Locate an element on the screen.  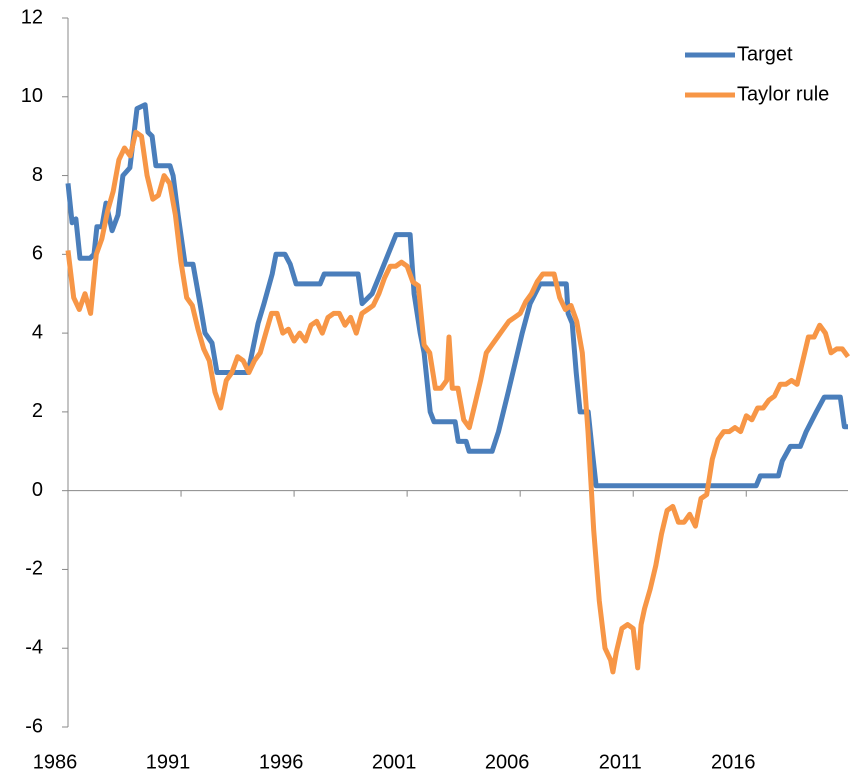
x-tick-label: 1986 is located at coordinates (55, 762).